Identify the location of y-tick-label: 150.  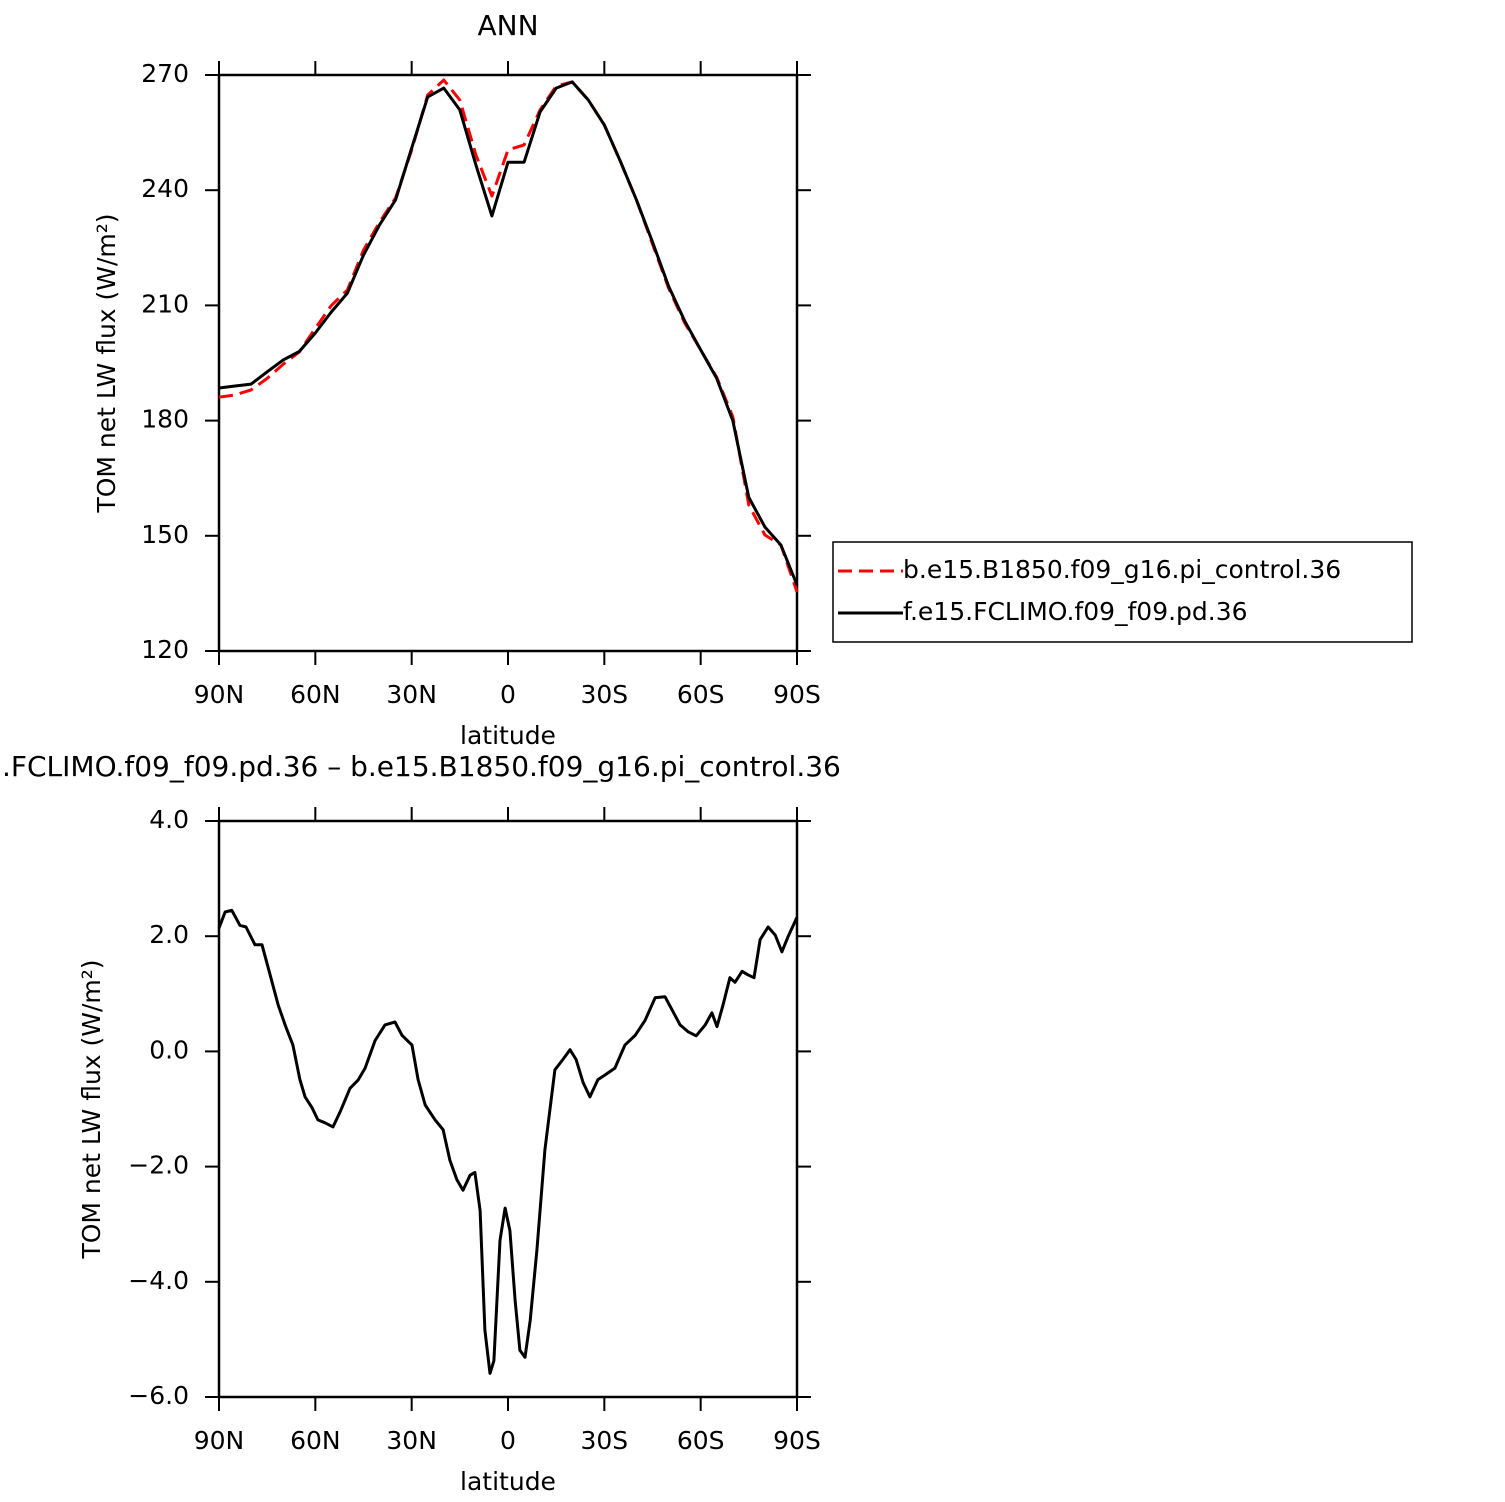
(165, 534).